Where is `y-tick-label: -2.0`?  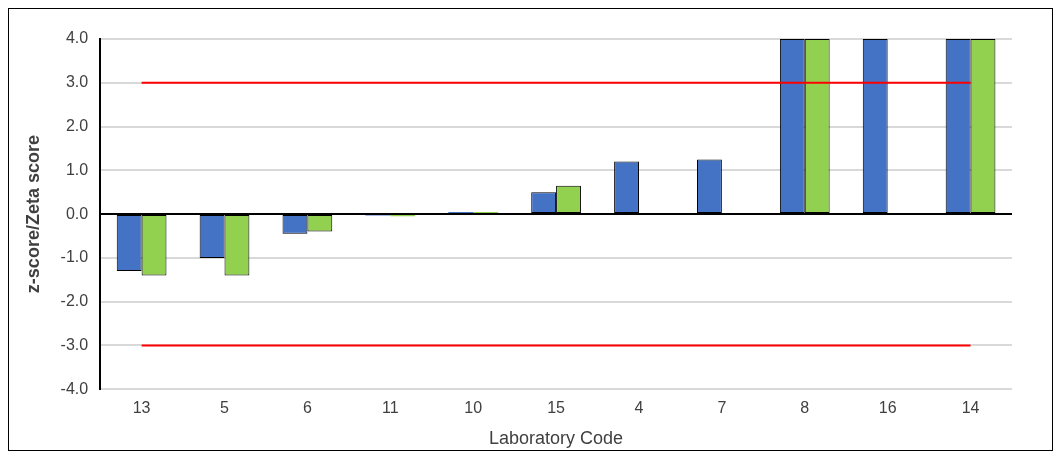 y-tick-label: -2.0 is located at coordinates (74, 301).